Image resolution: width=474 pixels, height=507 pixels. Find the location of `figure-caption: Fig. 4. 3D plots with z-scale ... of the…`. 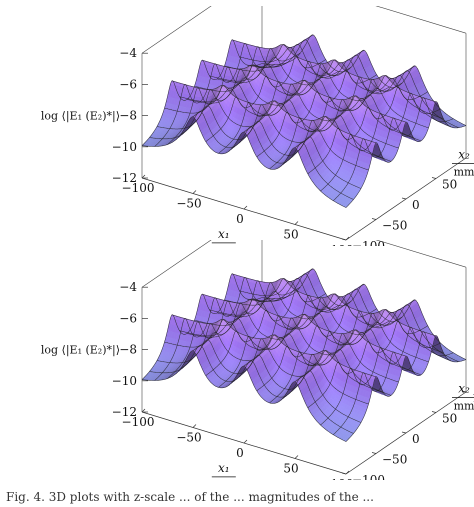

figure-caption: Fig. 4. 3D plots with z-scale ... of the… is located at coordinates (190, 497).